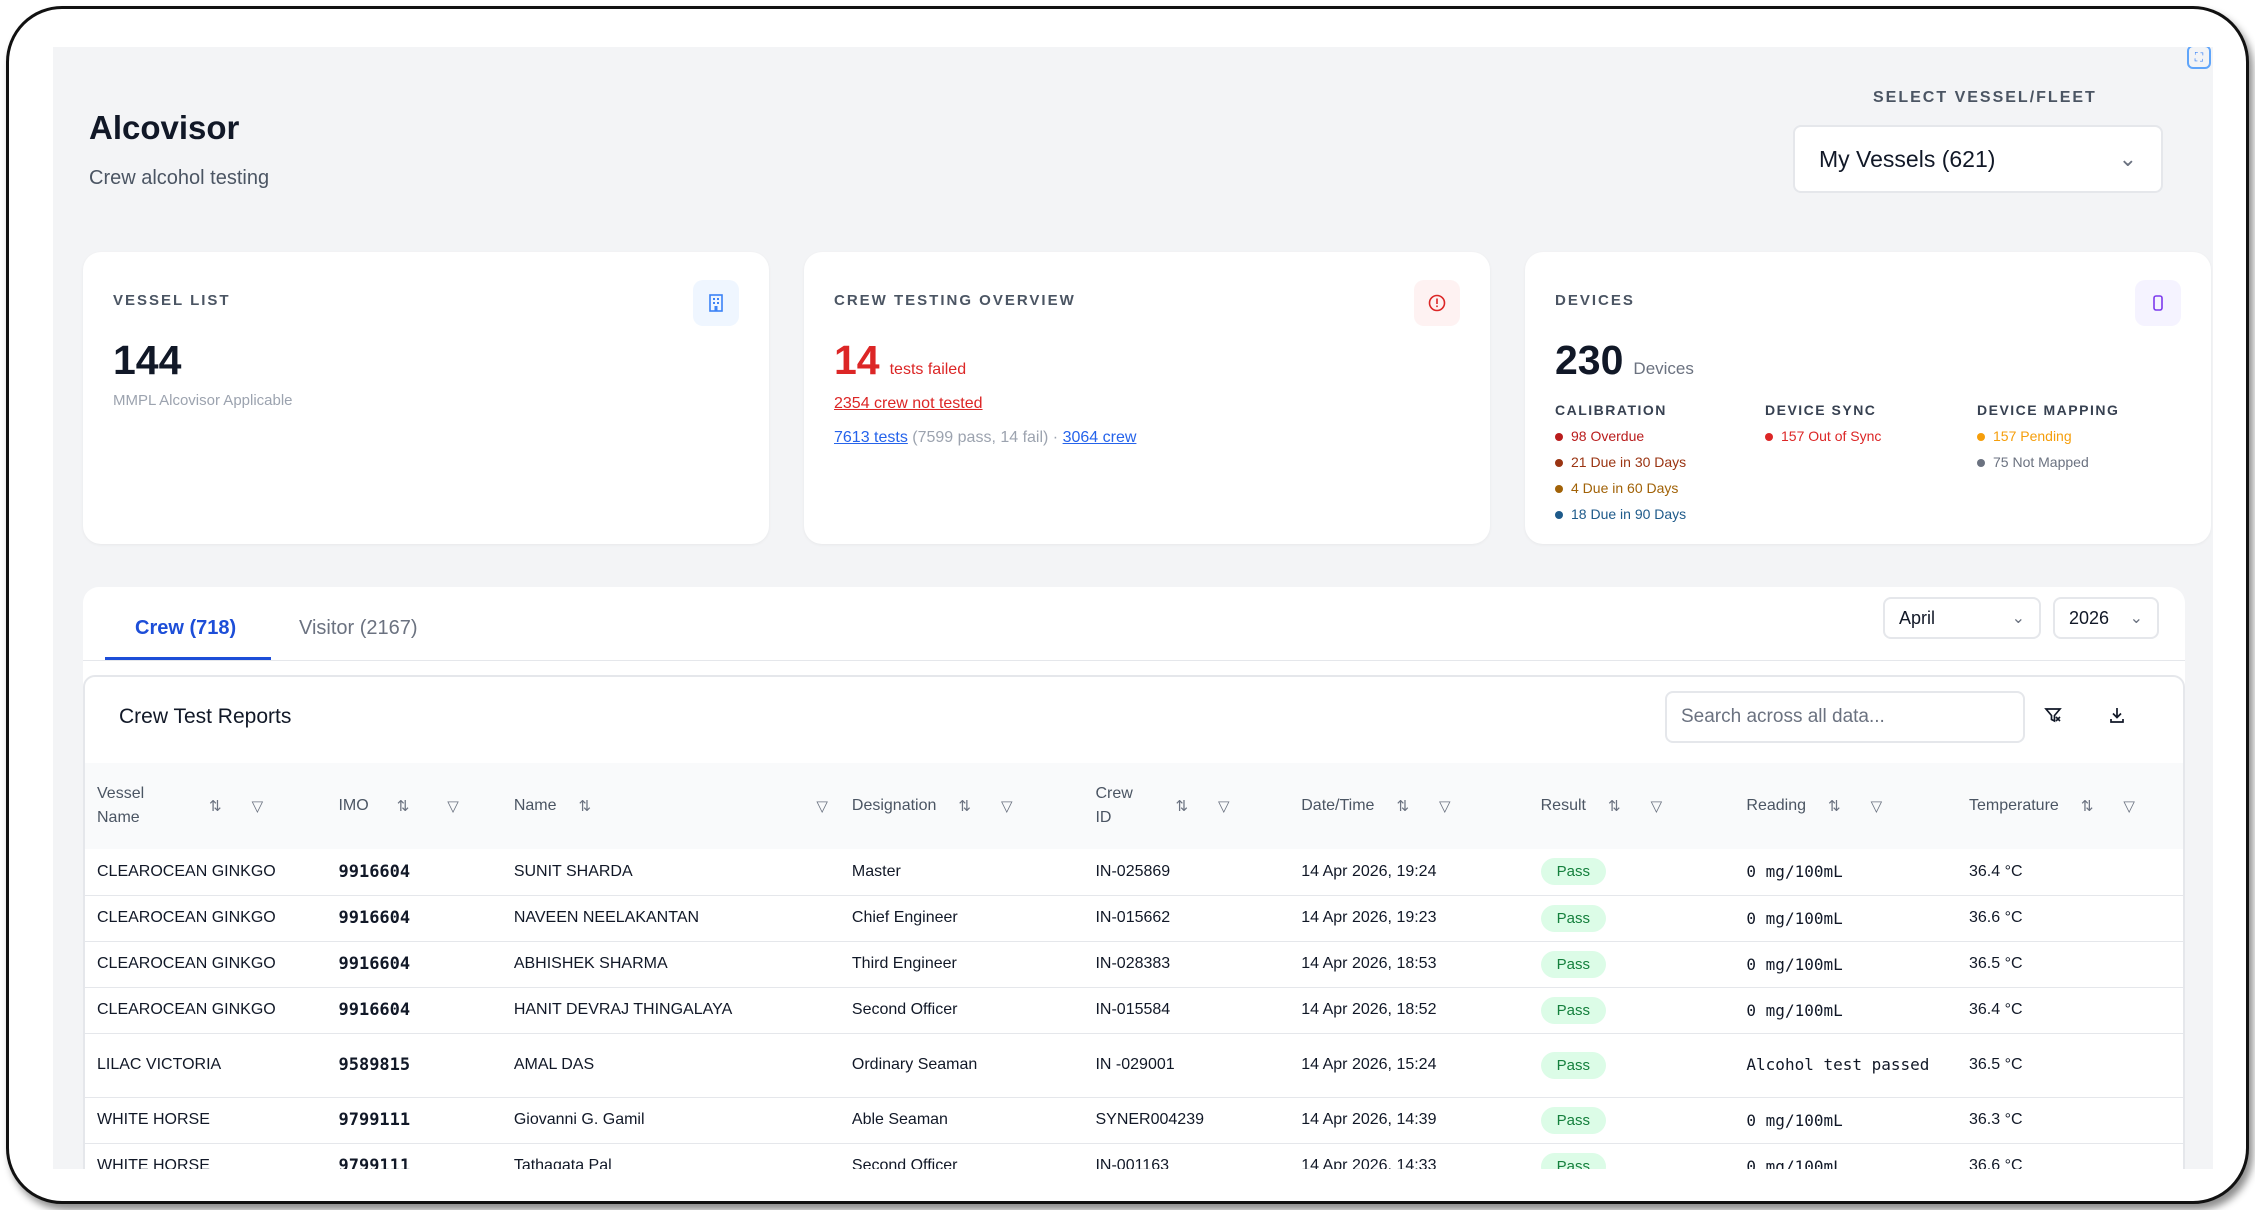 Image resolution: width=2255 pixels, height=1210 pixels. Describe the element at coordinates (1099, 437) in the screenshot. I see `crew-link: 3064 crew` at that location.